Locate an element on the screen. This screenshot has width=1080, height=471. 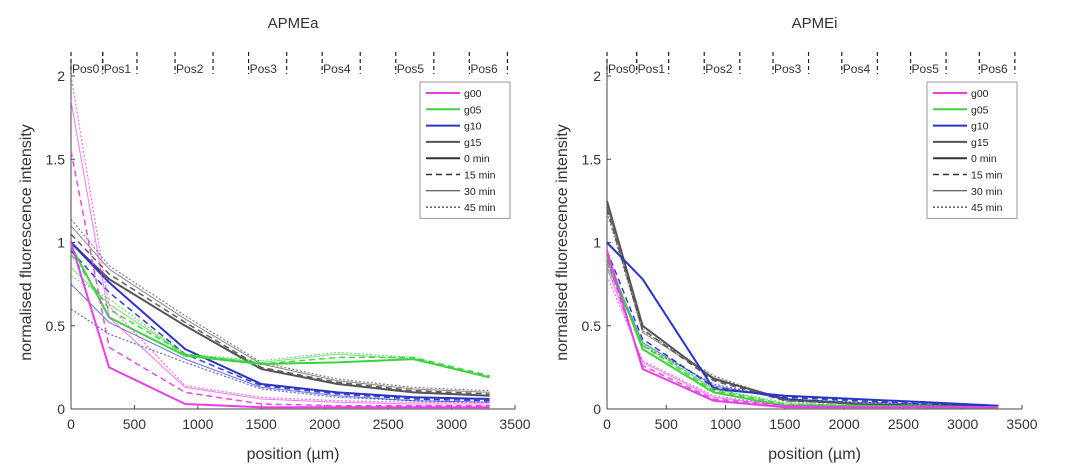
chart-title: APMEi is located at coordinates (815, 23).